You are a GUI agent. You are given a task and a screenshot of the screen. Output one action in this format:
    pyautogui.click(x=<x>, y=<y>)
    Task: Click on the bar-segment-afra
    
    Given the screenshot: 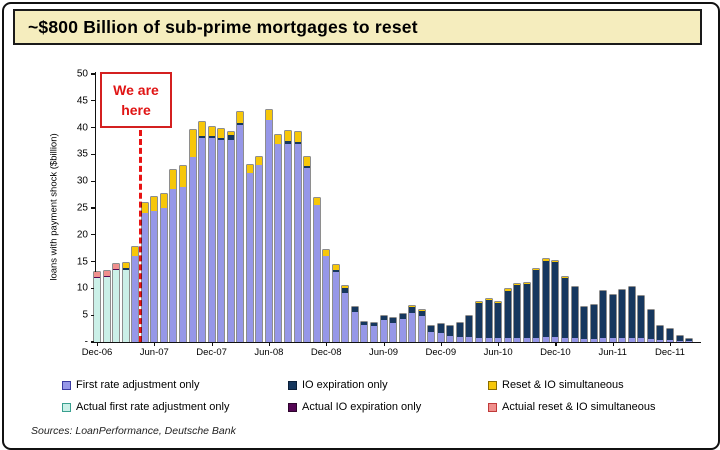 What is the action you would take?
    pyautogui.click(x=97, y=309)
    